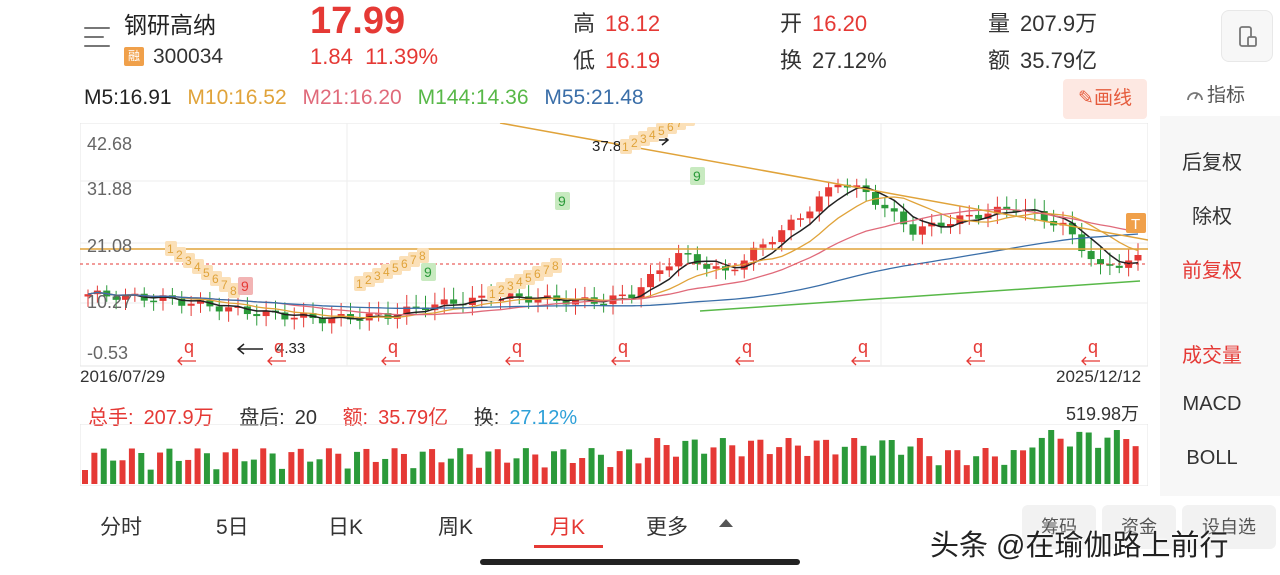  I want to click on add-watchlist-button: 设自选, so click(1229, 527).